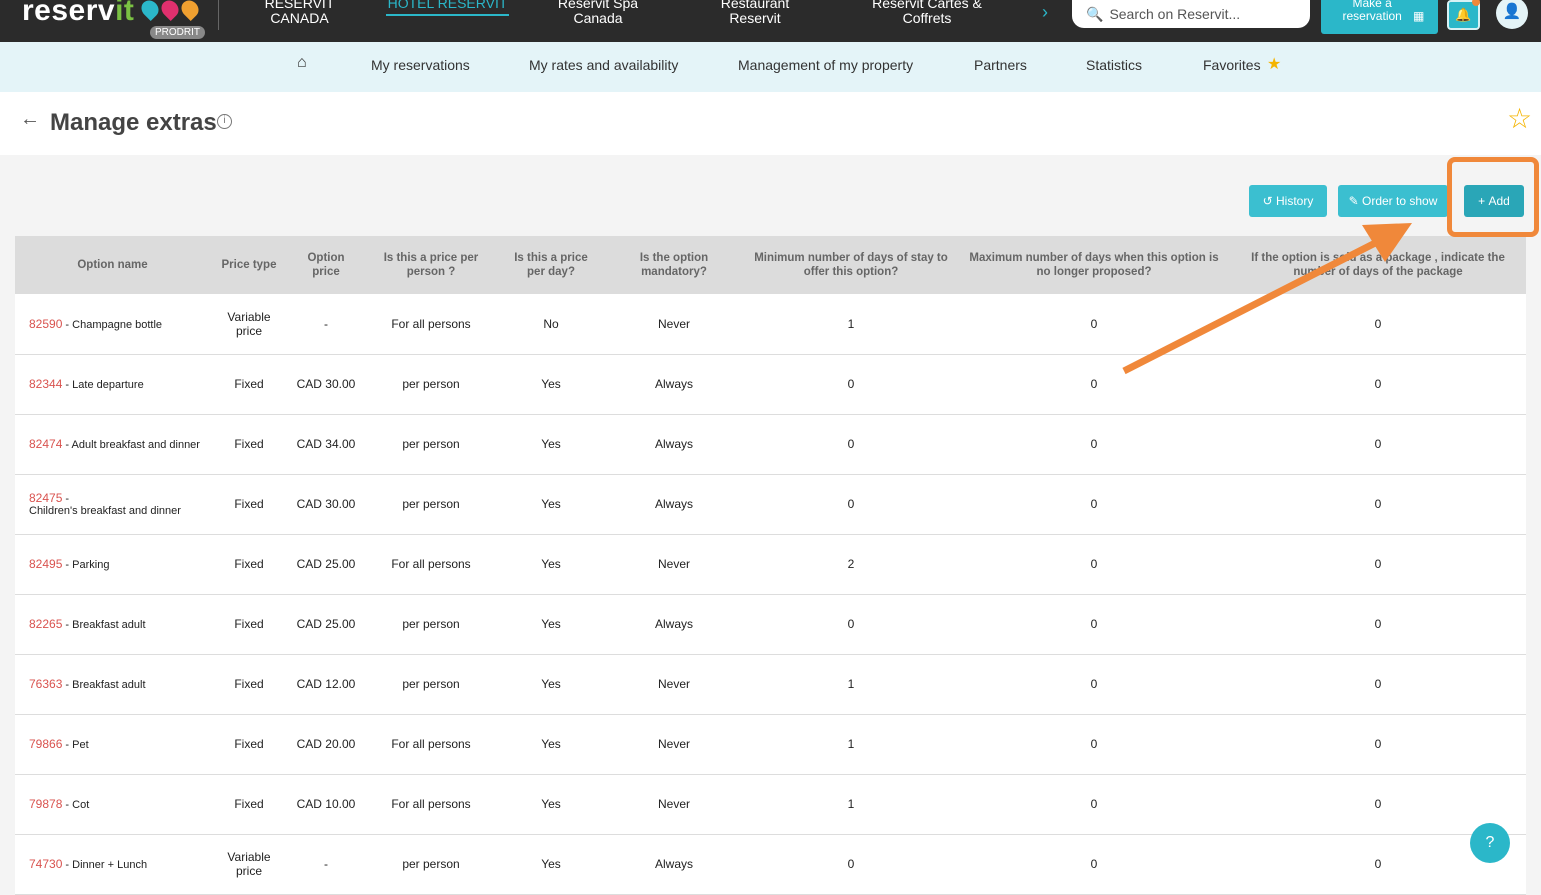 The height and width of the screenshot is (895, 1541). What do you see at coordinates (551, 324) in the screenshot?
I see `table-cell: No` at bounding box center [551, 324].